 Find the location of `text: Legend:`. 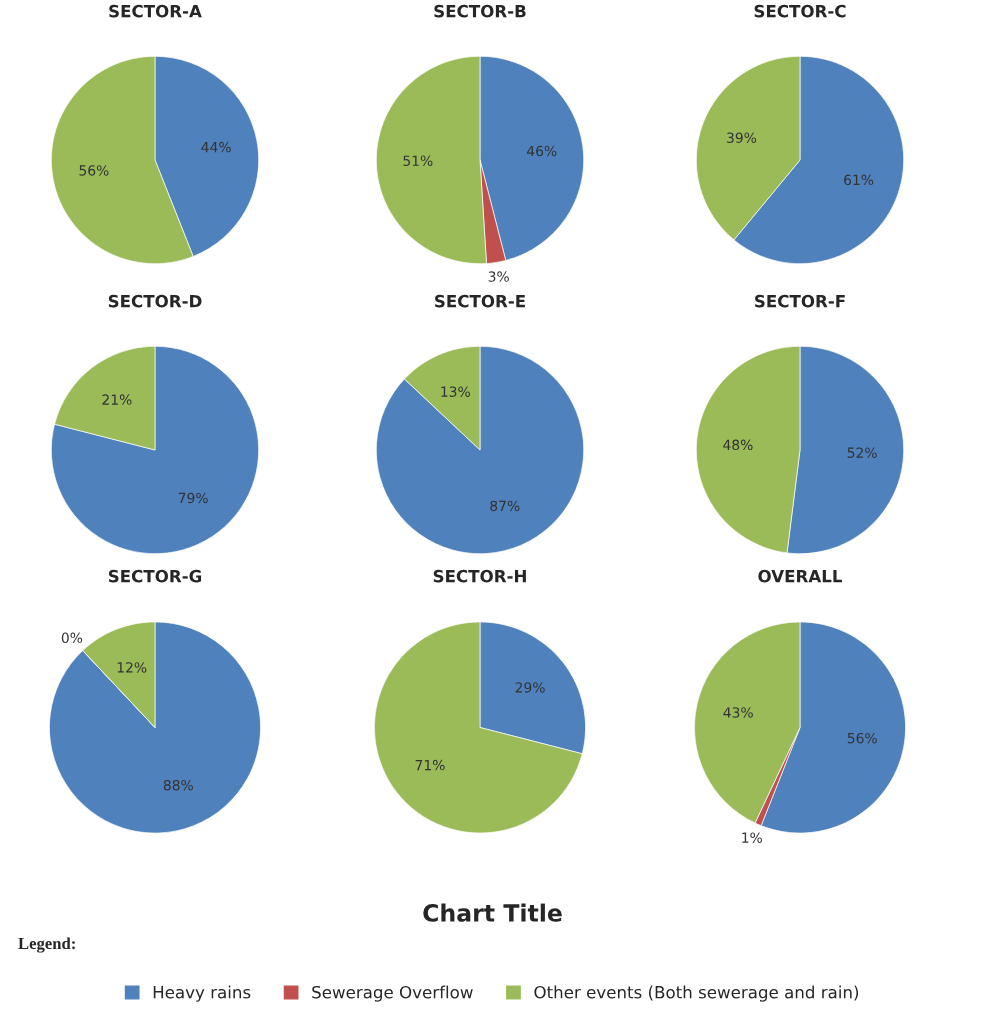

text: Legend: is located at coordinates (46, 945).